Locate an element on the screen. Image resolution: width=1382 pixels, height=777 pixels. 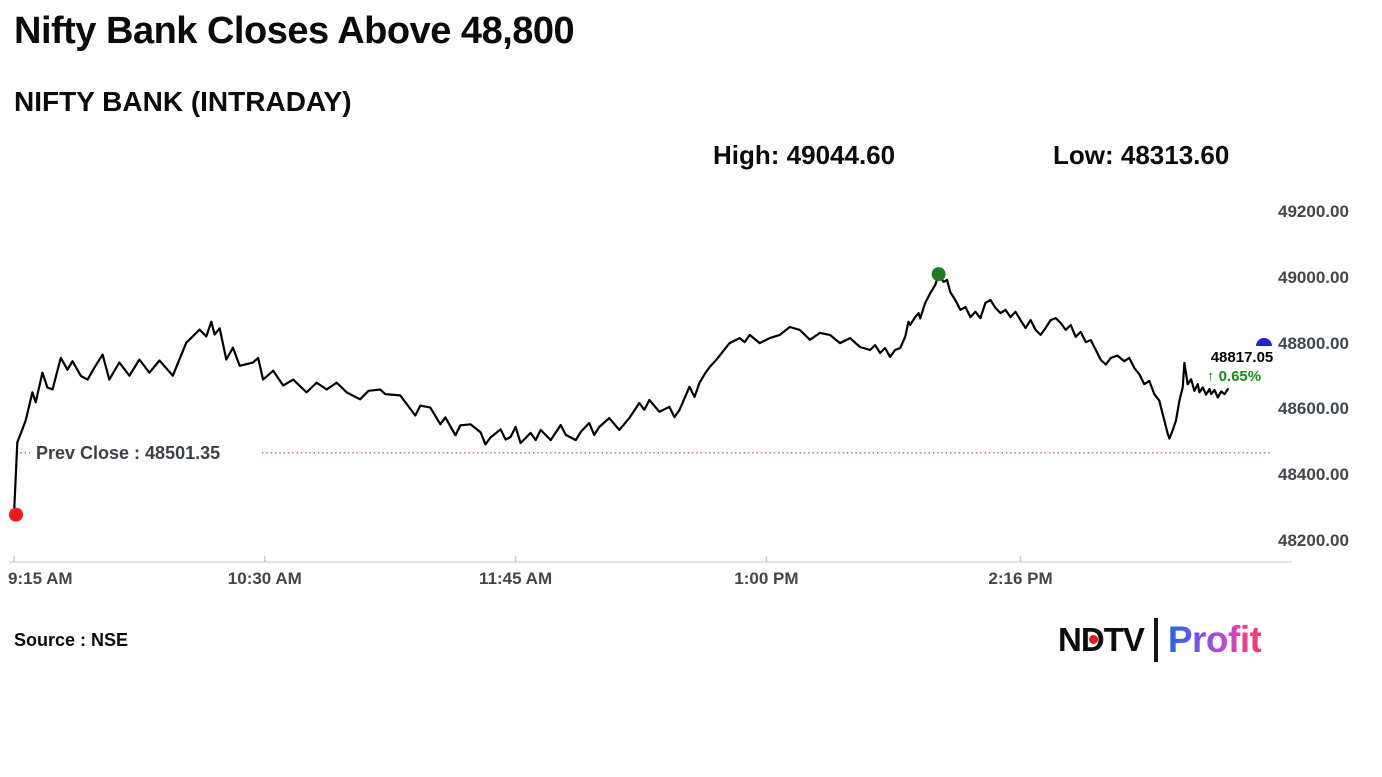
up-arrow-icon: ↑ is located at coordinates (1210, 376).